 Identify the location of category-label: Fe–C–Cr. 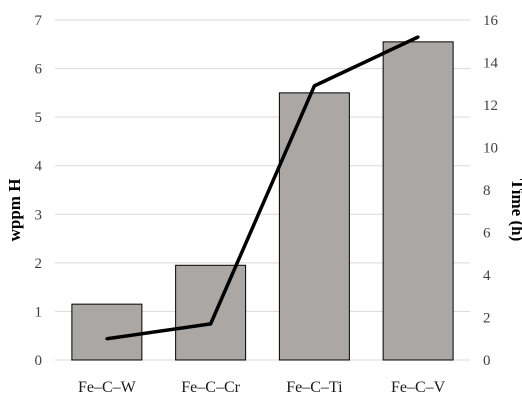
(210, 387).